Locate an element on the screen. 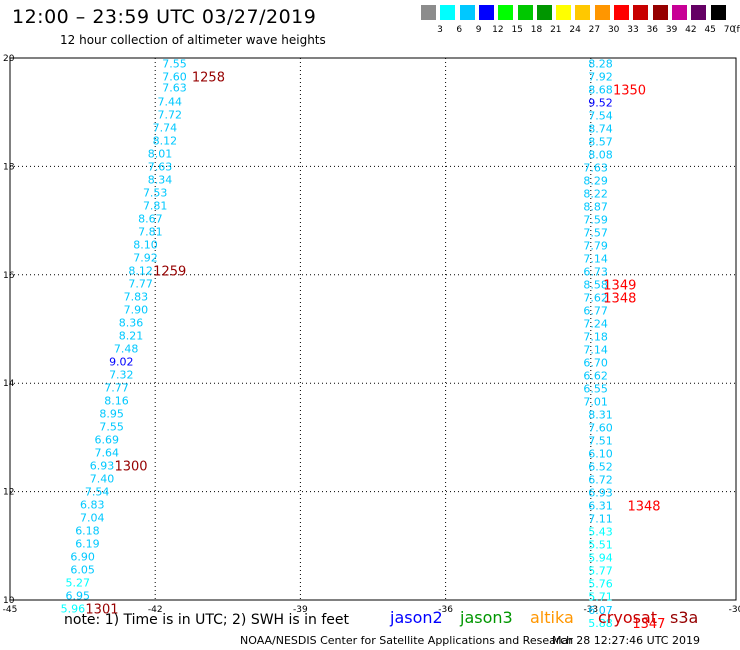 Image resolution: width=740 pixels, height=650 pixels. wave-height-value: 7.90 is located at coordinates (136, 309).